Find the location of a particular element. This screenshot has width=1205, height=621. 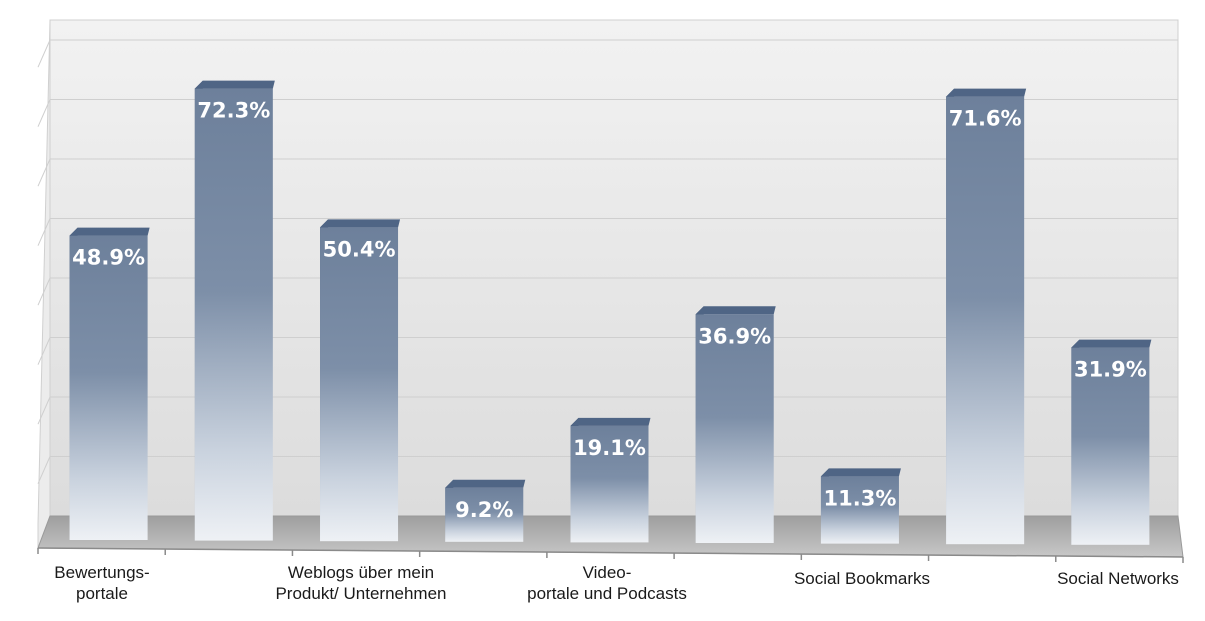

bar-value-label: 72.3% is located at coordinates (233, 111).